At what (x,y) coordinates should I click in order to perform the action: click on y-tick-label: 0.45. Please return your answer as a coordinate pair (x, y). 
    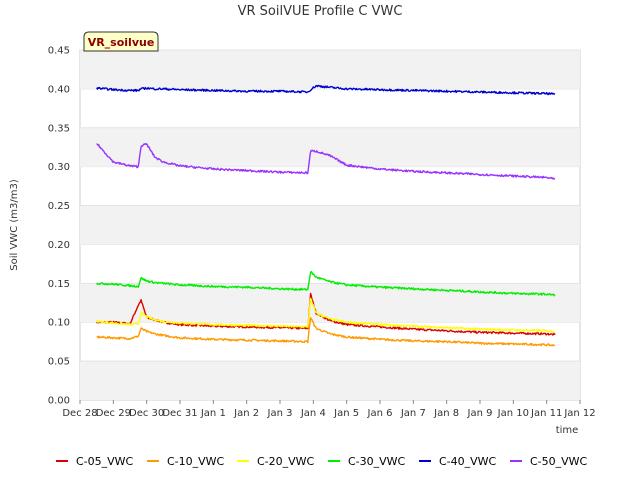
    Looking at the image, I should click on (59, 51).